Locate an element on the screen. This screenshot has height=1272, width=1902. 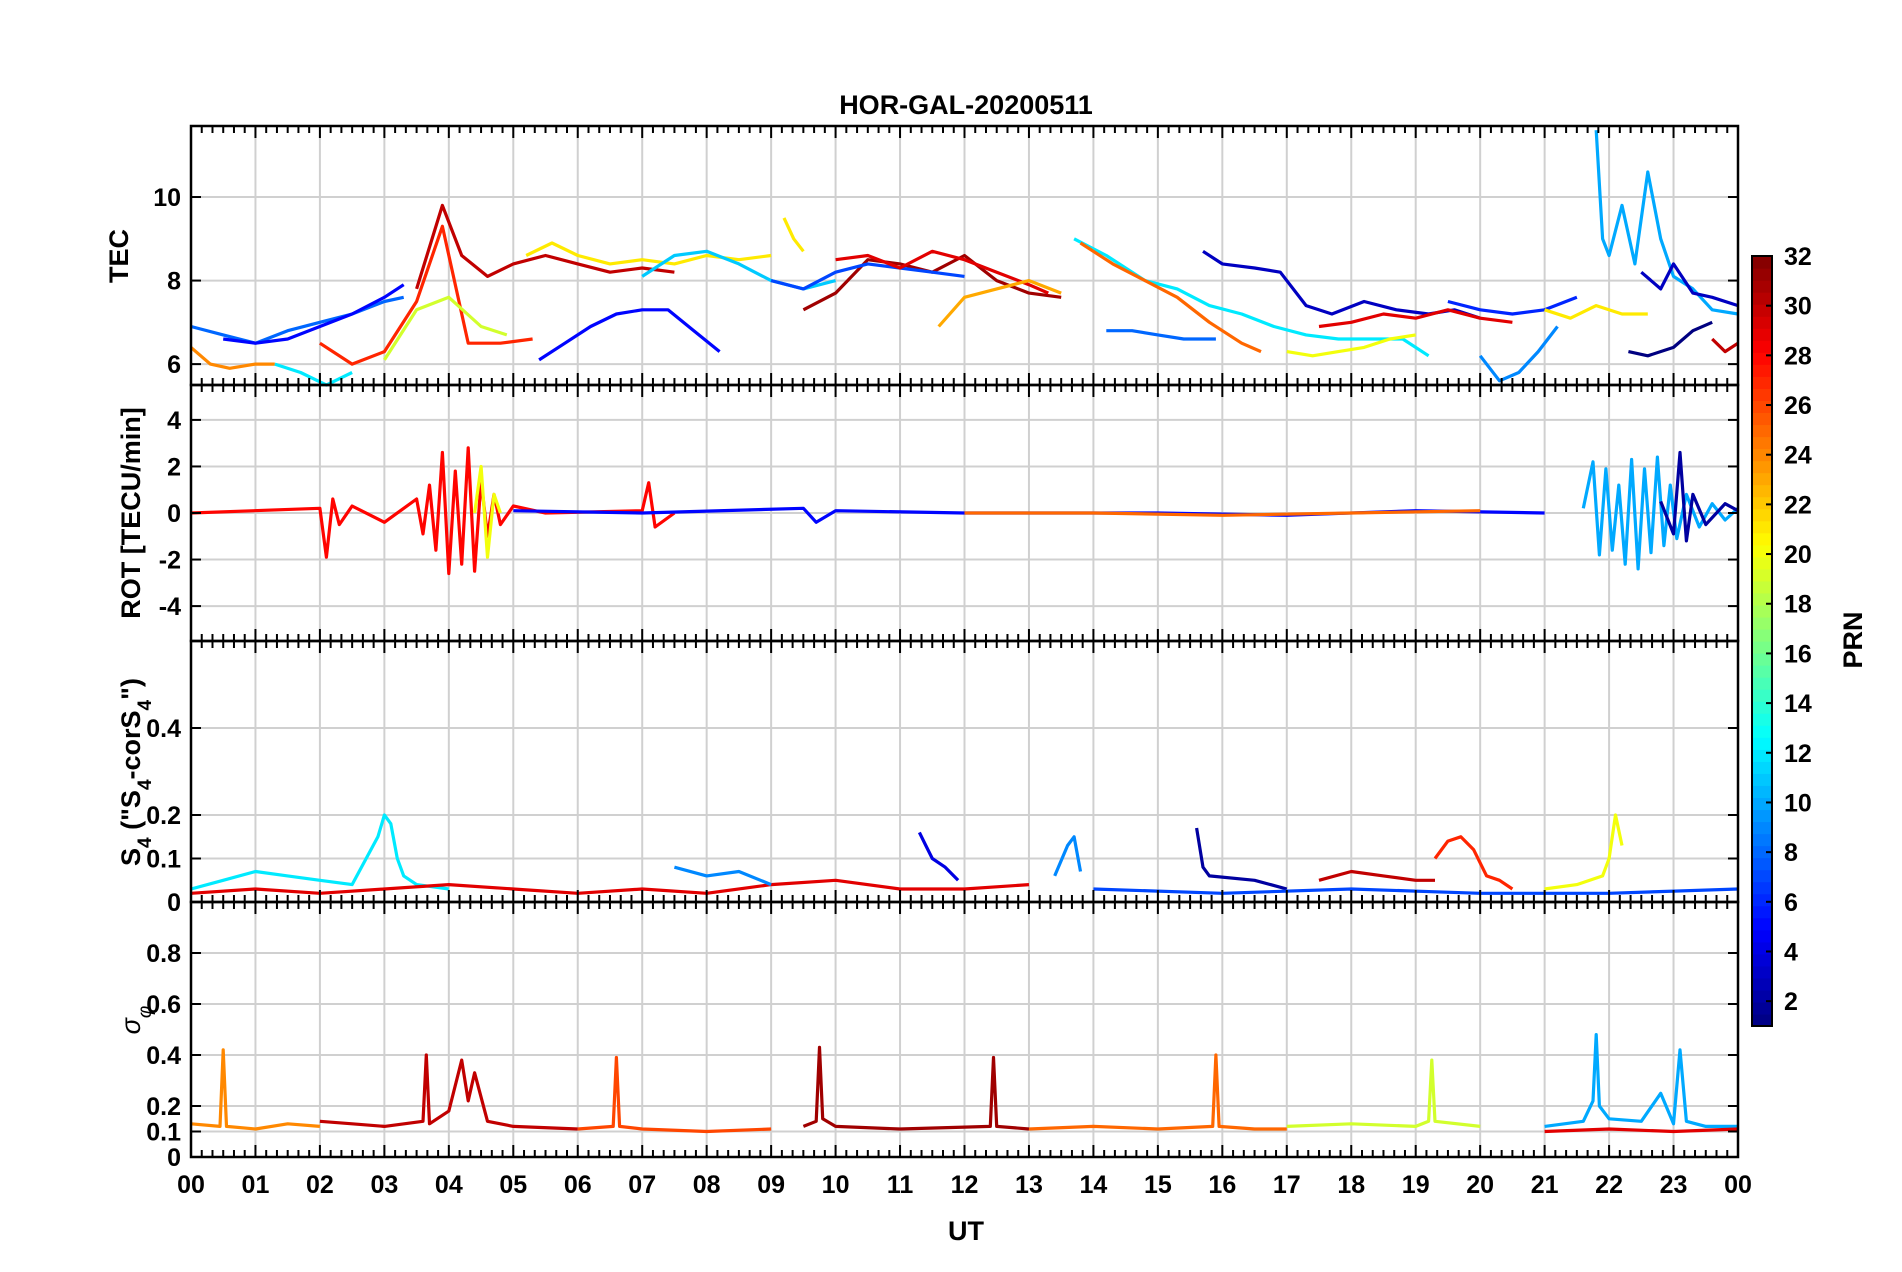
y-tick-label: -4 is located at coordinates (170, 607).